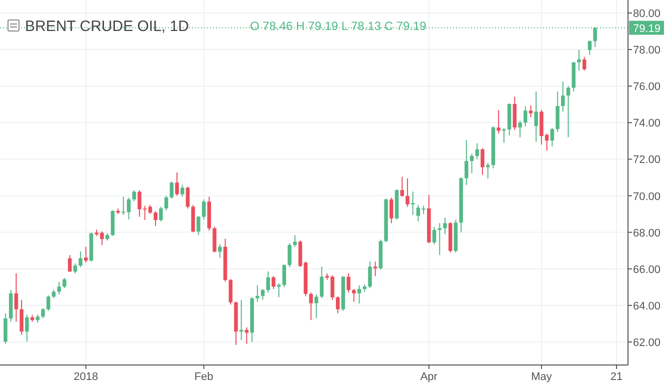  What do you see at coordinates (541, 377) in the screenshot?
I see `x-tick-label: May` at bounding box center [541, 377].